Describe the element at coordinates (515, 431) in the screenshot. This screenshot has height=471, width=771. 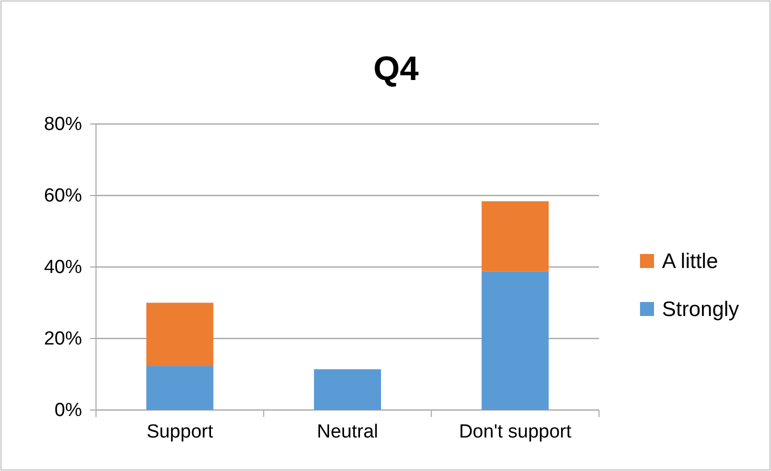
I see `x-tick-label: Don't support` at that location.